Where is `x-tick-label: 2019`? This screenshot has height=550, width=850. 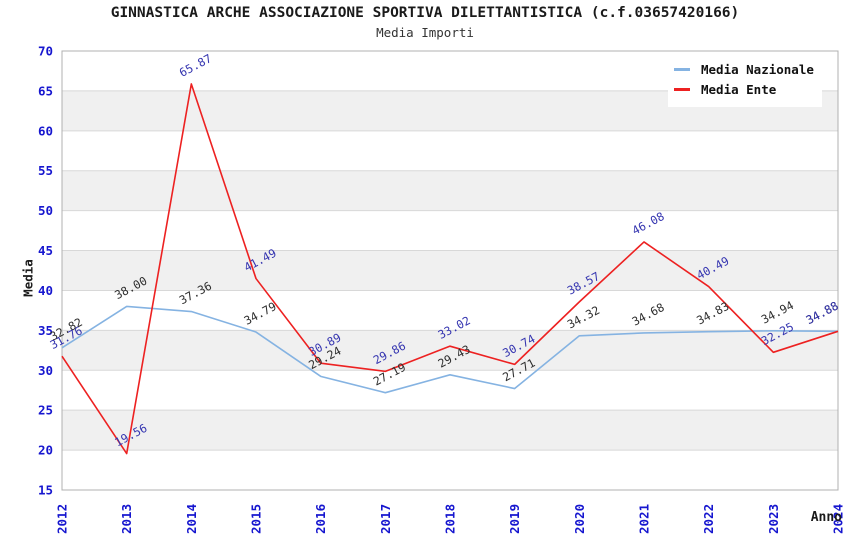 x-tick-label: 2019 is located at coordinates (514, 519).